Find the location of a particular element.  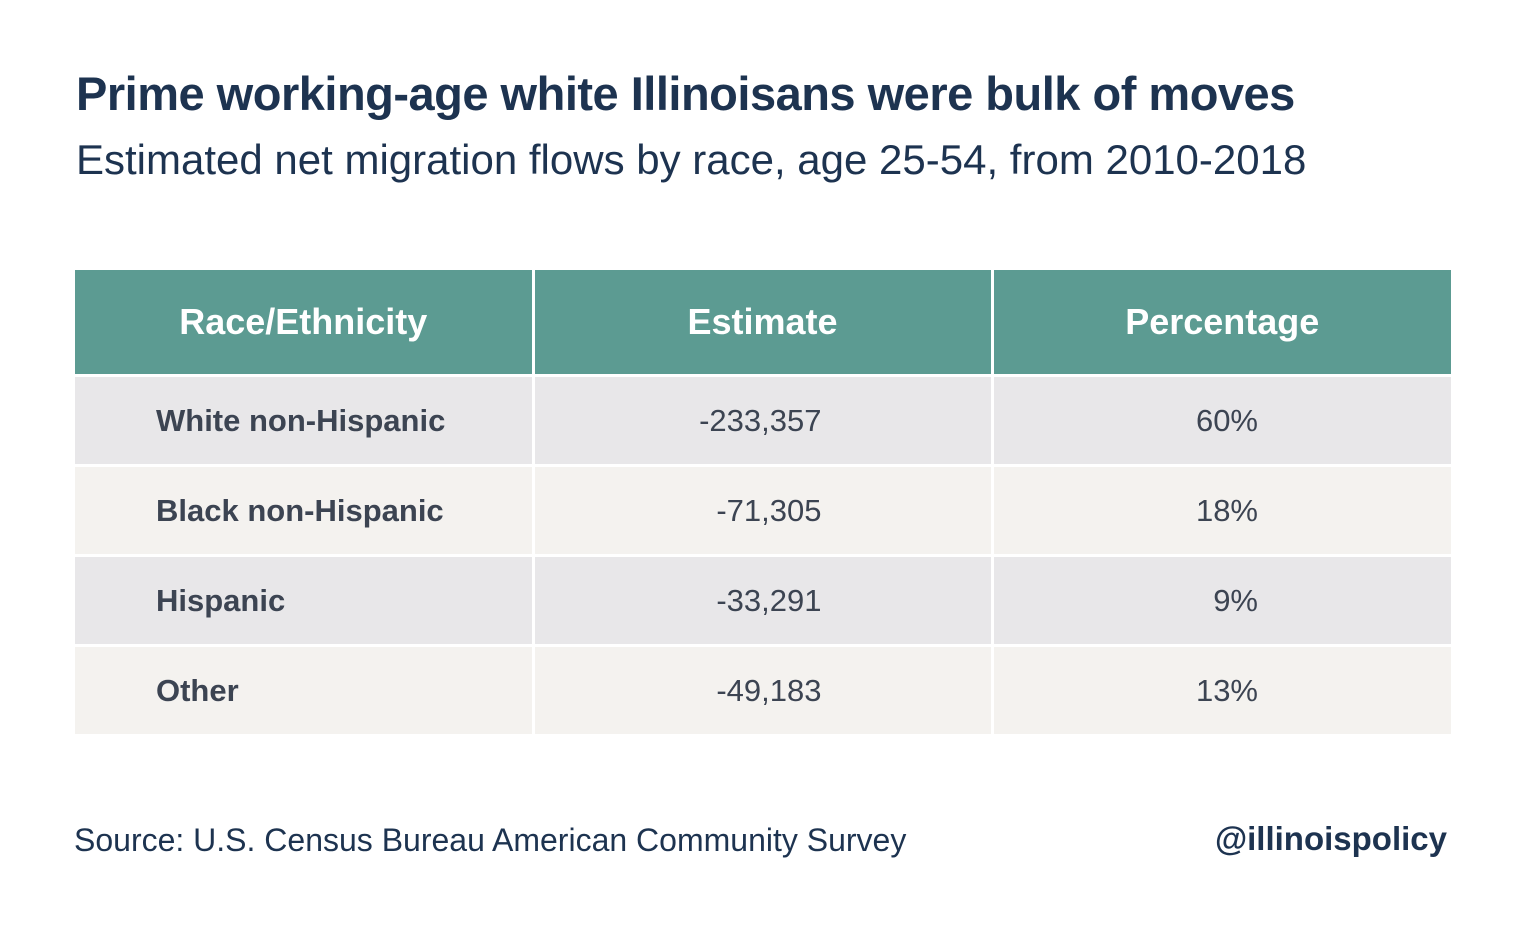

estimate-cell: -49,183 is located at coordinates (761, 689).